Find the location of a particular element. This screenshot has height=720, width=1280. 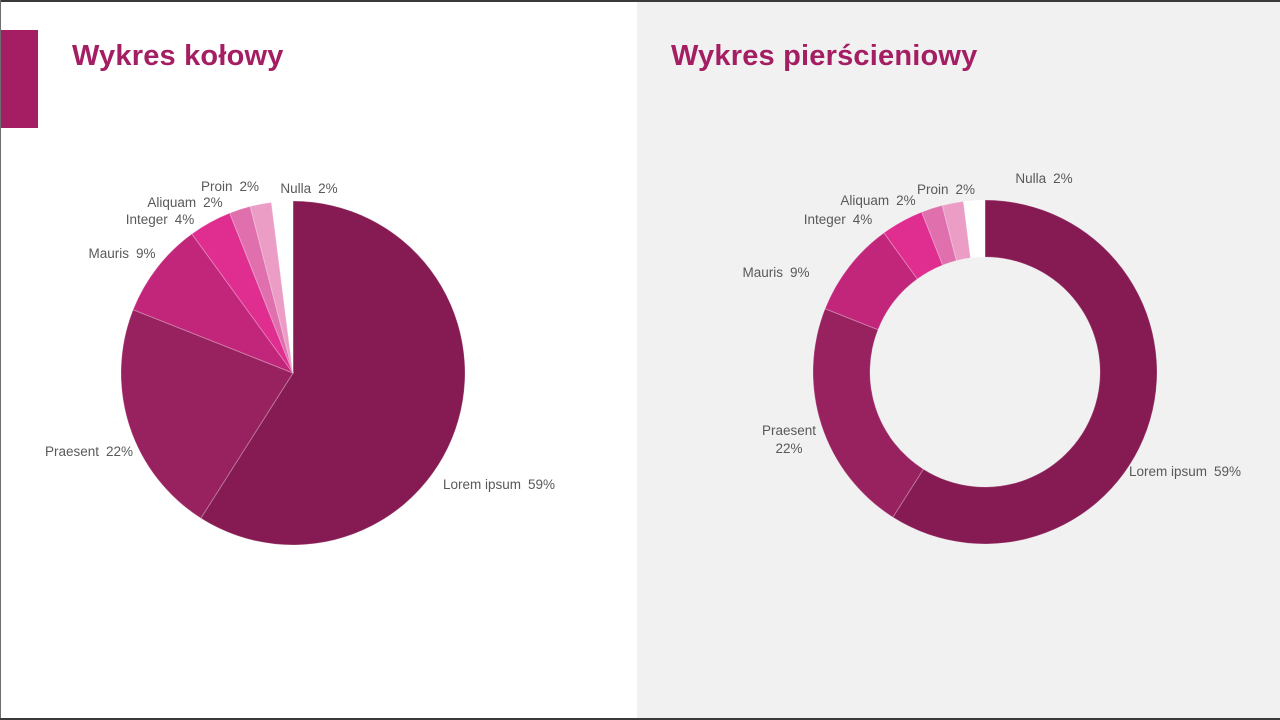

accent-bar is located at coordinates (19, 79).